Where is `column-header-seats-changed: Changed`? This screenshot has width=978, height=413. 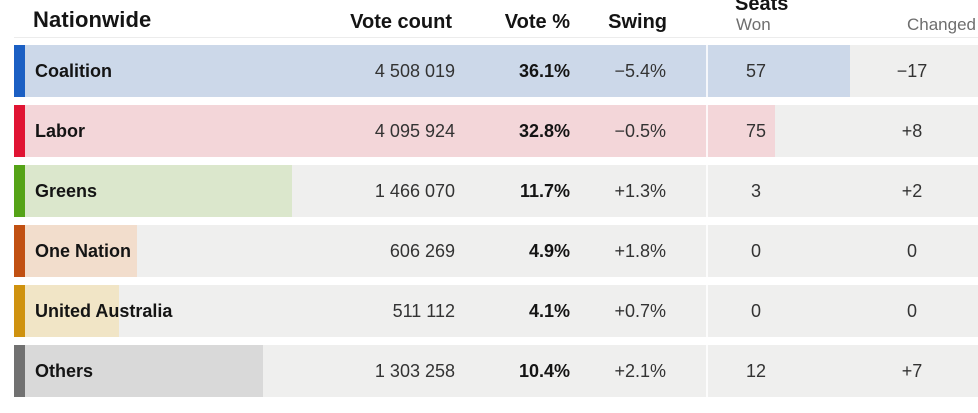
column-header-seats-changed: Changed is located at coordinates (941, 24).